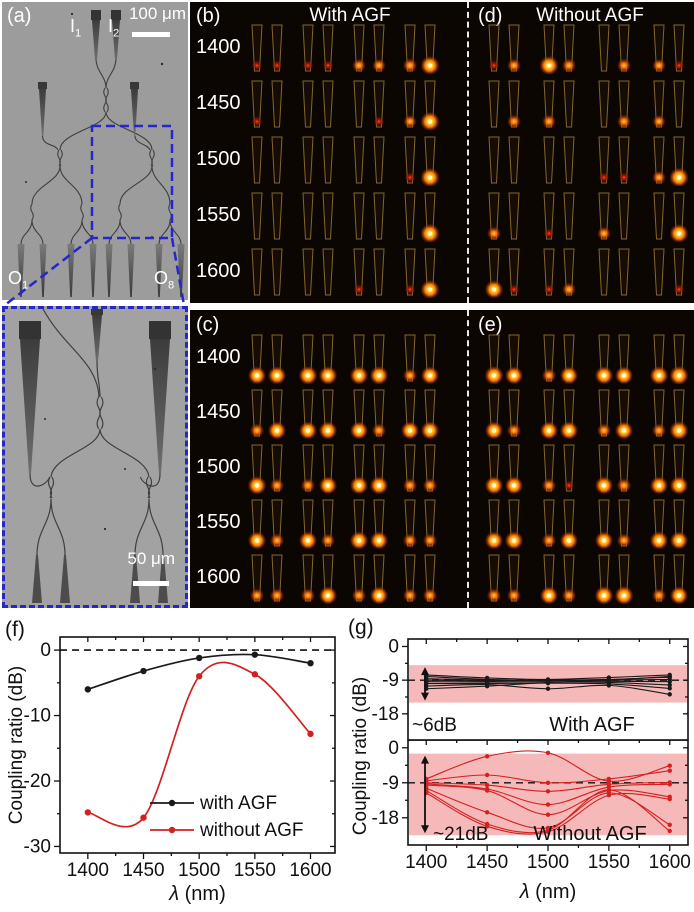 The height and width of the screenshot is (912, 694). Describe the element at coordinates (218, 467) in the screenshot. I see `wavelength-label: 1500` at that location.